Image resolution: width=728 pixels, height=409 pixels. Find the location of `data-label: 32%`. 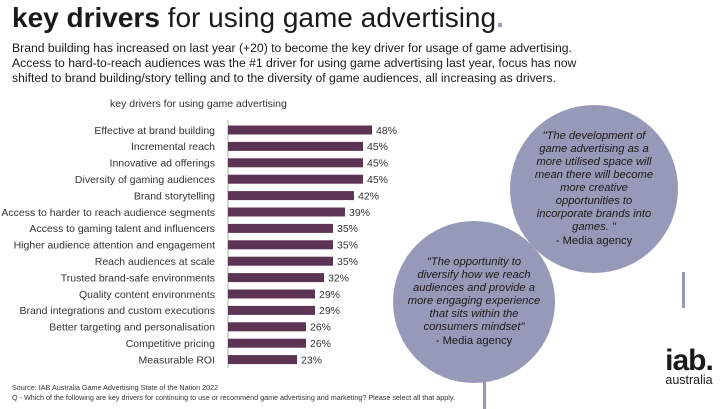

data-label: 32% is located at coordinates (338, 278).